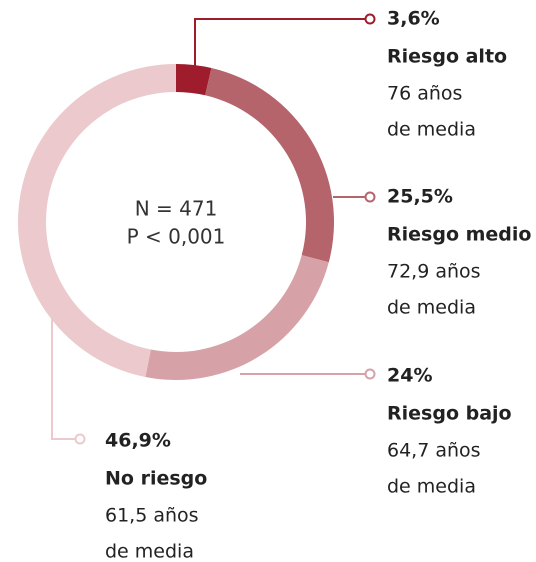 This screenshot has width=536, height=562. Describe the element at coordinates (420, 197) in the screenshot. I see `value-label: 25,5%` at that location.